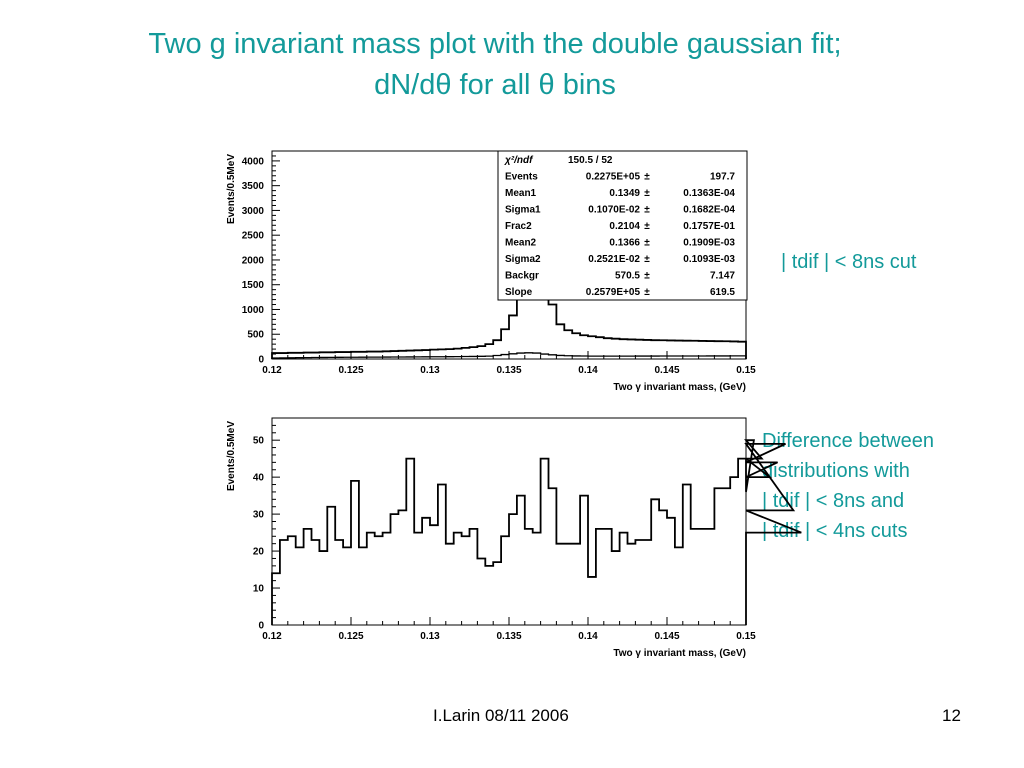 The width and height of the screenshot is (1024, 768). What do you see at coordinates (613, 177) in the screenshot?
I see `stats-row-value: 0.2275E+05` at bounding box center [613, 177].